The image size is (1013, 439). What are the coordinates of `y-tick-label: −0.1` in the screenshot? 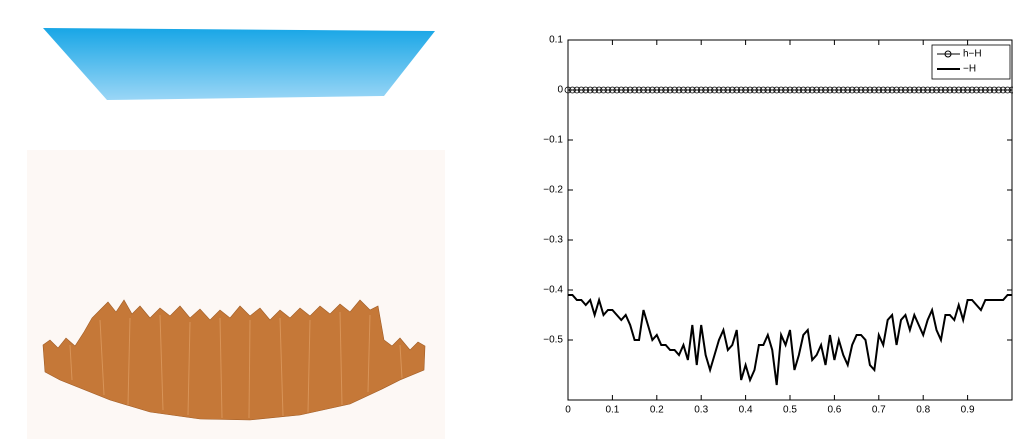 It's located at (553, 140).